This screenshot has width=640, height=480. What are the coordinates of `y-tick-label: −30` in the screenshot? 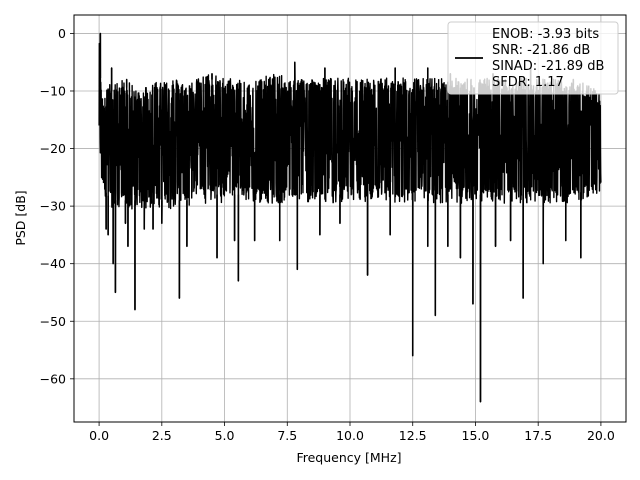 It's located at (53, 206).